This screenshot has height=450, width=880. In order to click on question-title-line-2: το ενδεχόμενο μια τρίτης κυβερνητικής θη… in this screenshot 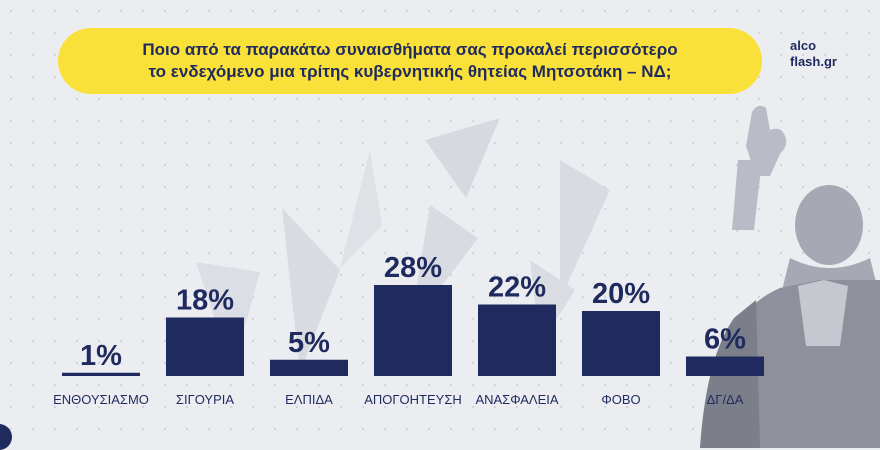, I will do `click(410, 71)`.